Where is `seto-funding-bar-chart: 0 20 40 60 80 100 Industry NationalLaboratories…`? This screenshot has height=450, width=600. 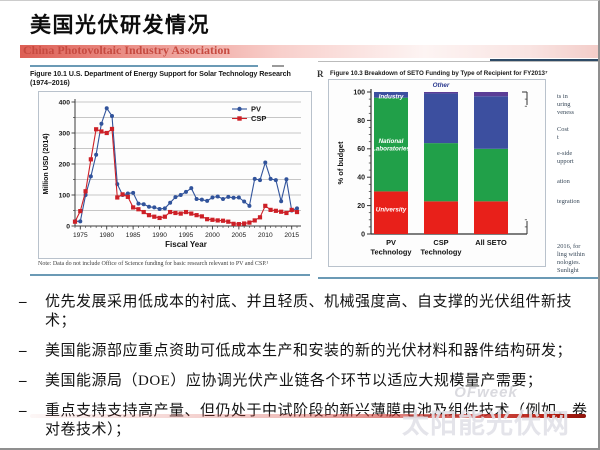 seto-funding-bar-chart: 0 20 40 60 80 100 Industry NationalLaboratories… is located at coordinates (432, 169).